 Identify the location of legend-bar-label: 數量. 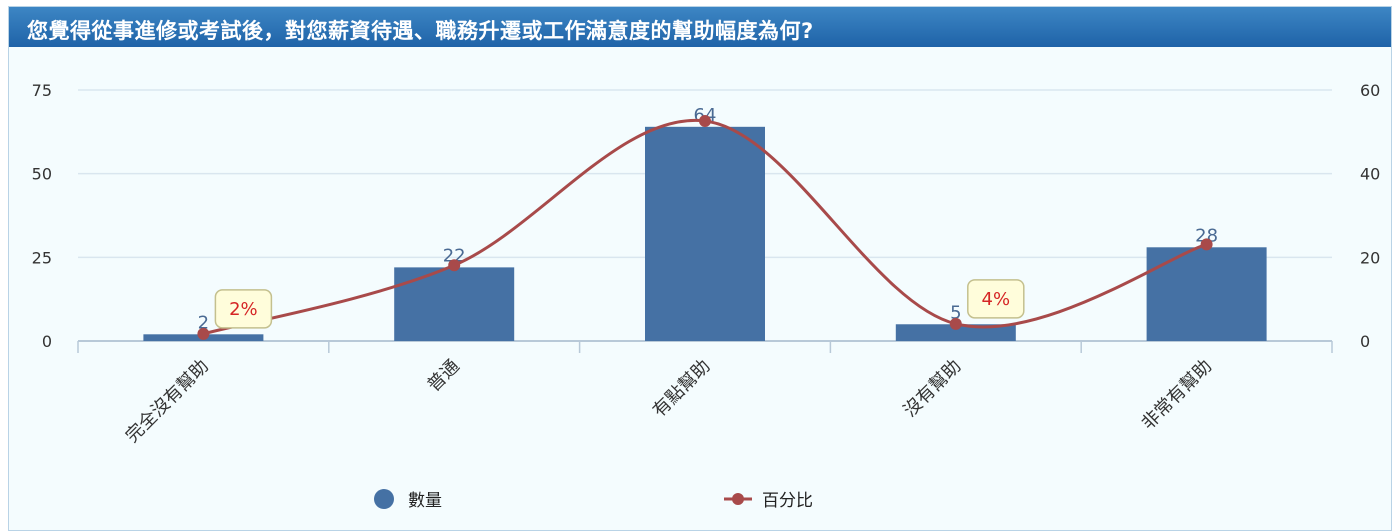
(425, 501).